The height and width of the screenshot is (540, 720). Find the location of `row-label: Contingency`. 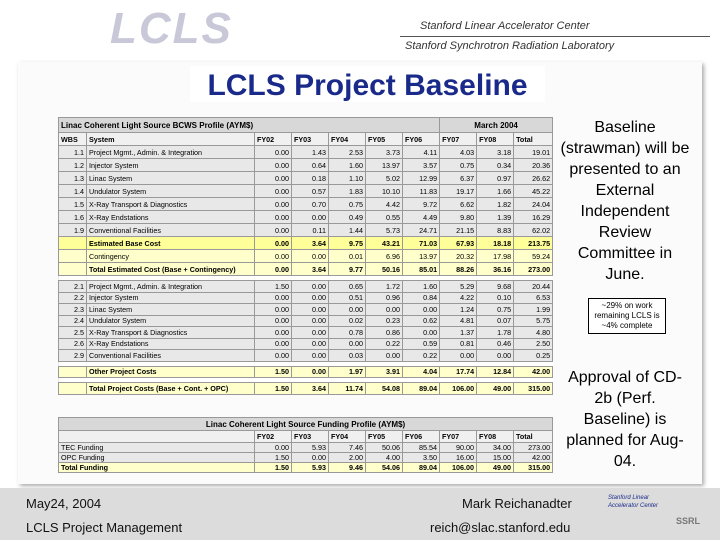

row-label: Contingency is located at coordinates (170, 256).